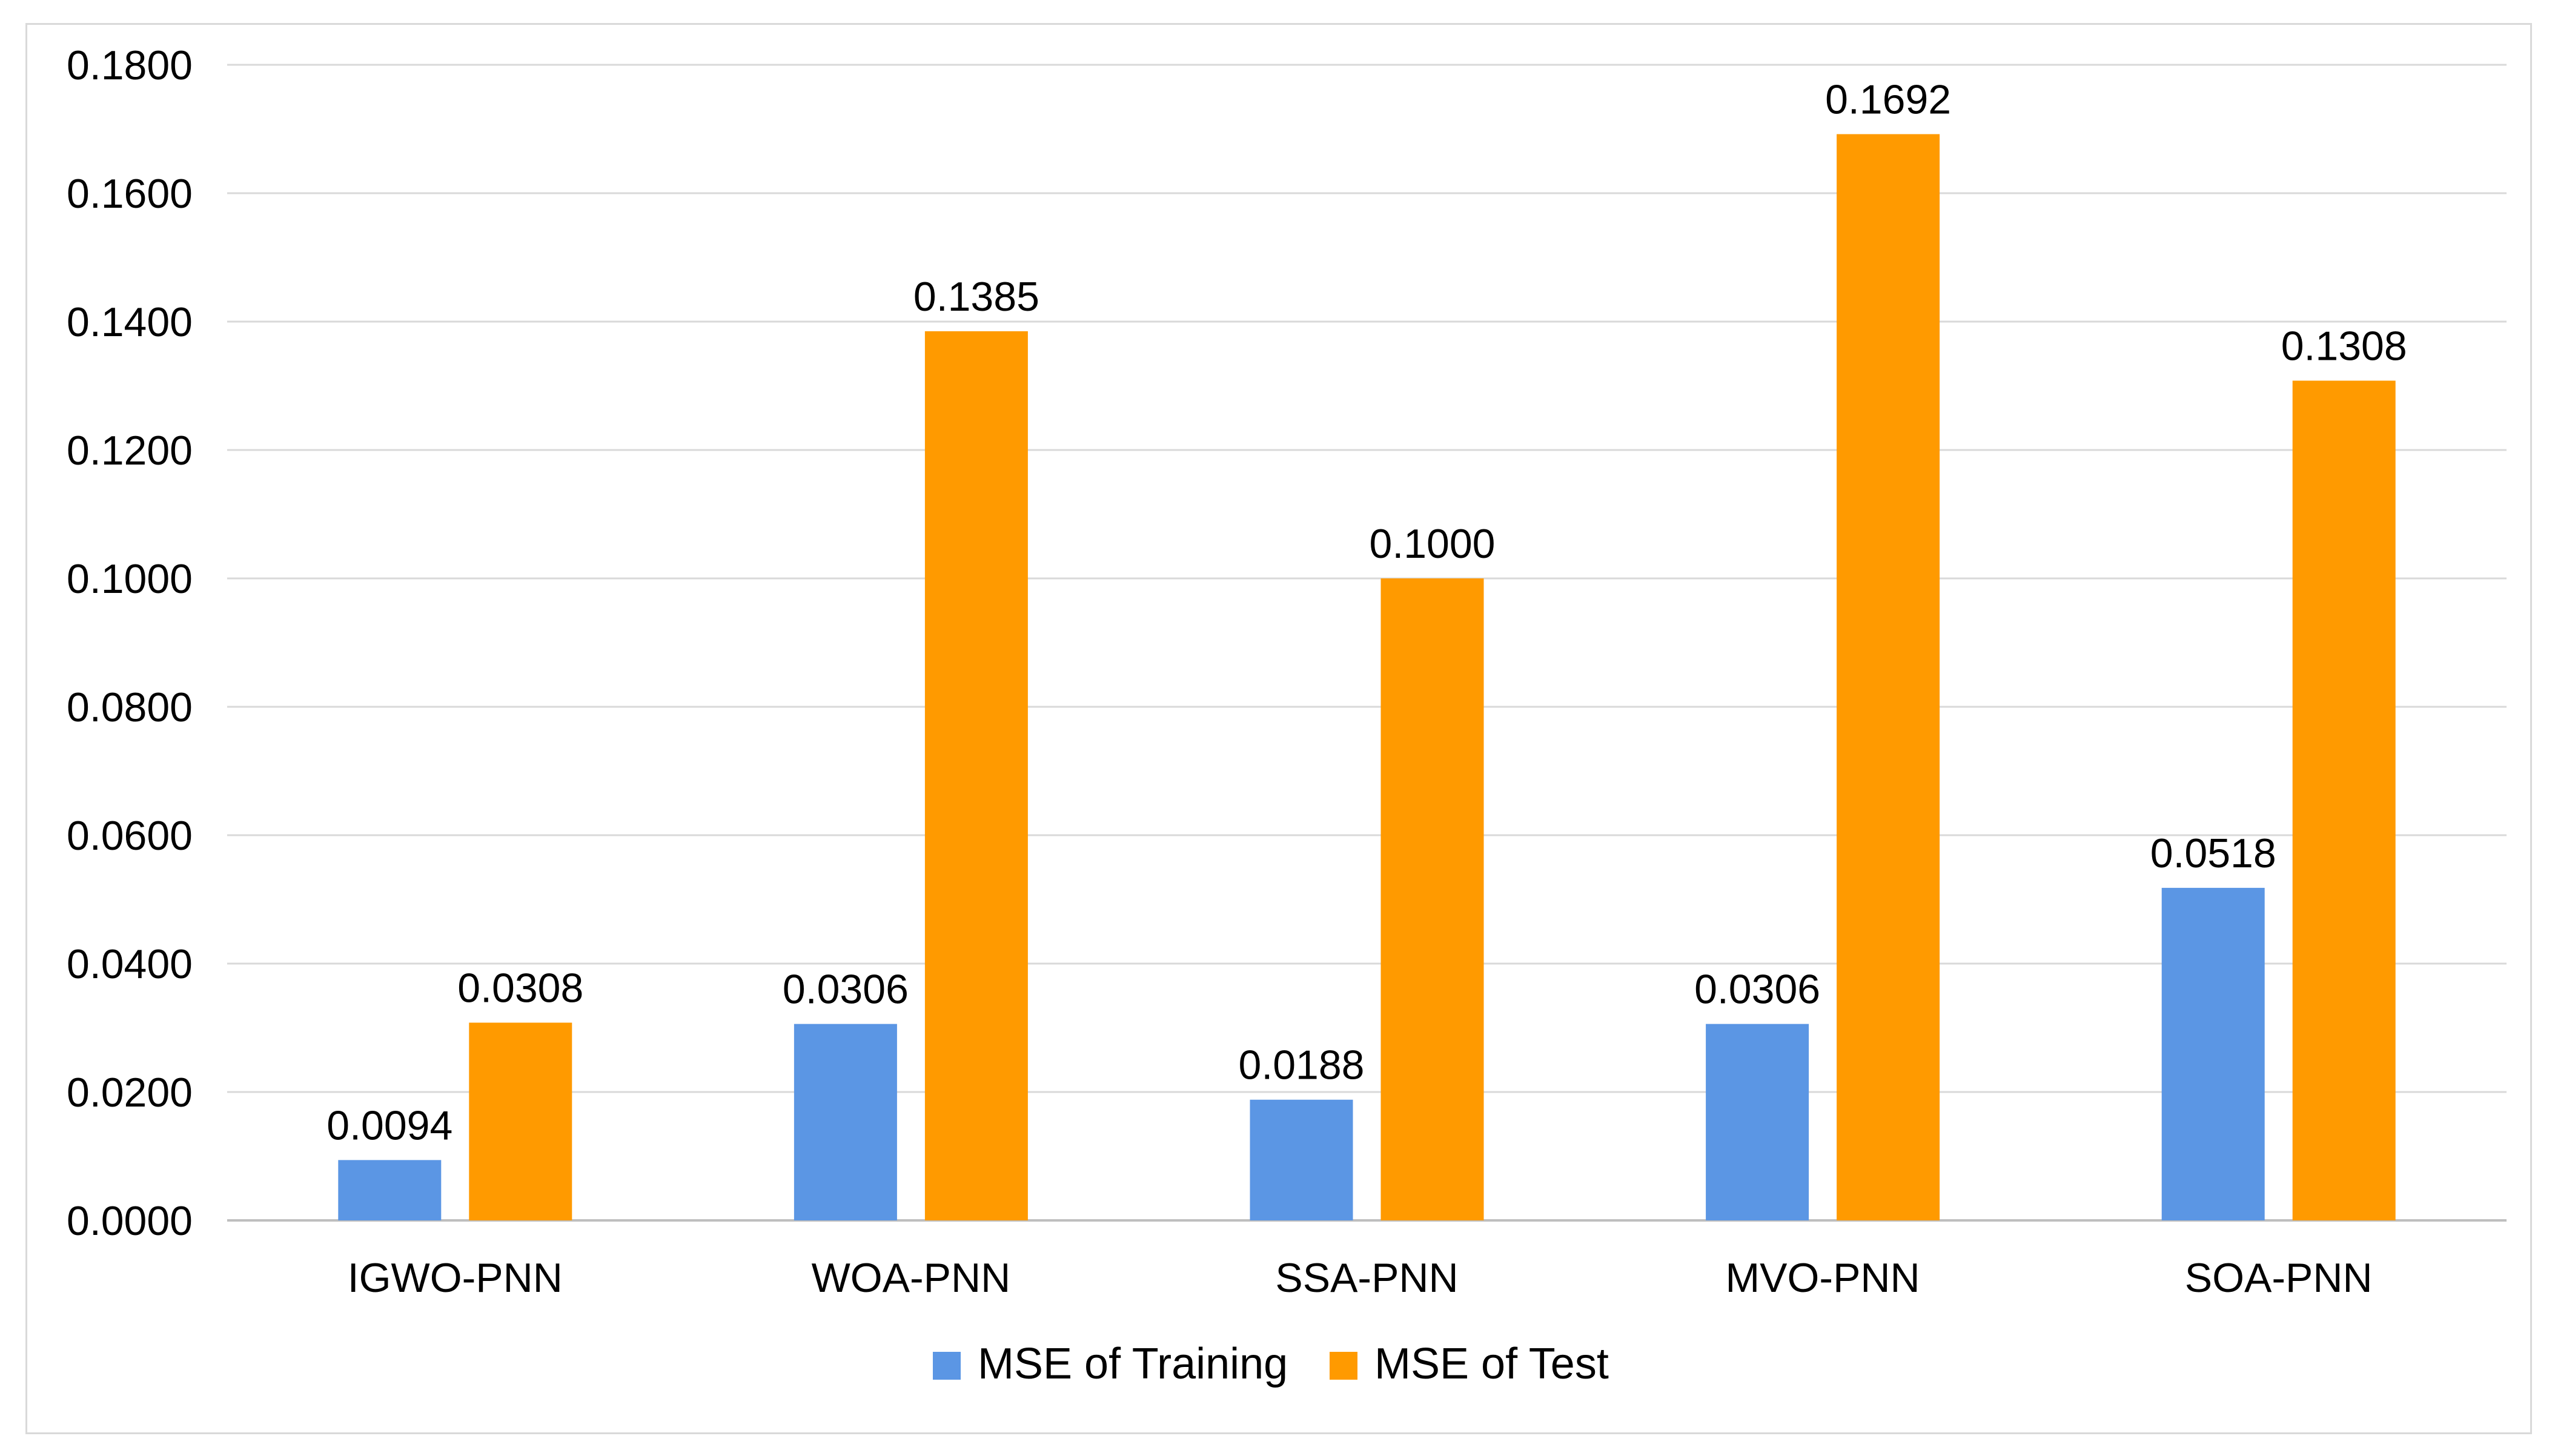  I want to click on y-tick-label: 0.1800, so click(130, 65).